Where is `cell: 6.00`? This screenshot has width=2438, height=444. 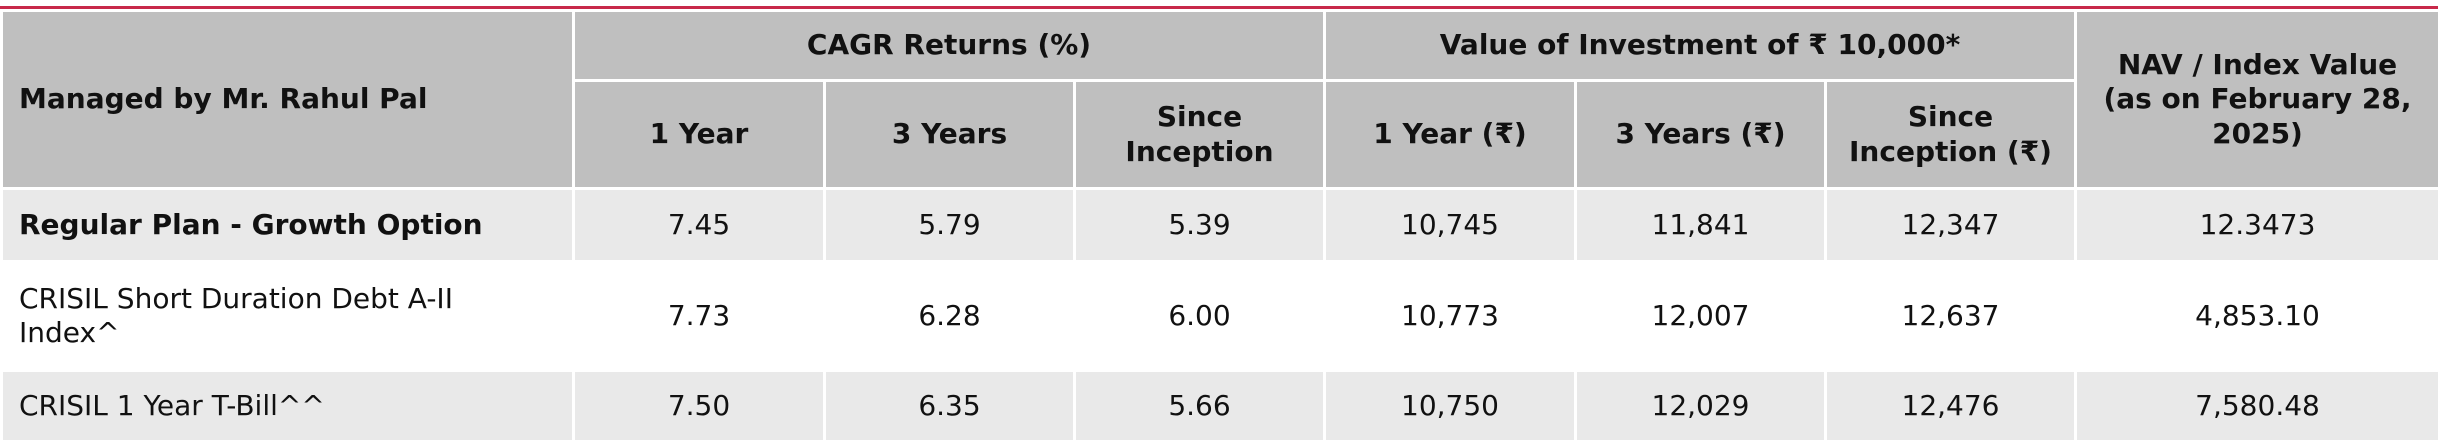 cell: 6.00 is located at coordinates (1199, 316).